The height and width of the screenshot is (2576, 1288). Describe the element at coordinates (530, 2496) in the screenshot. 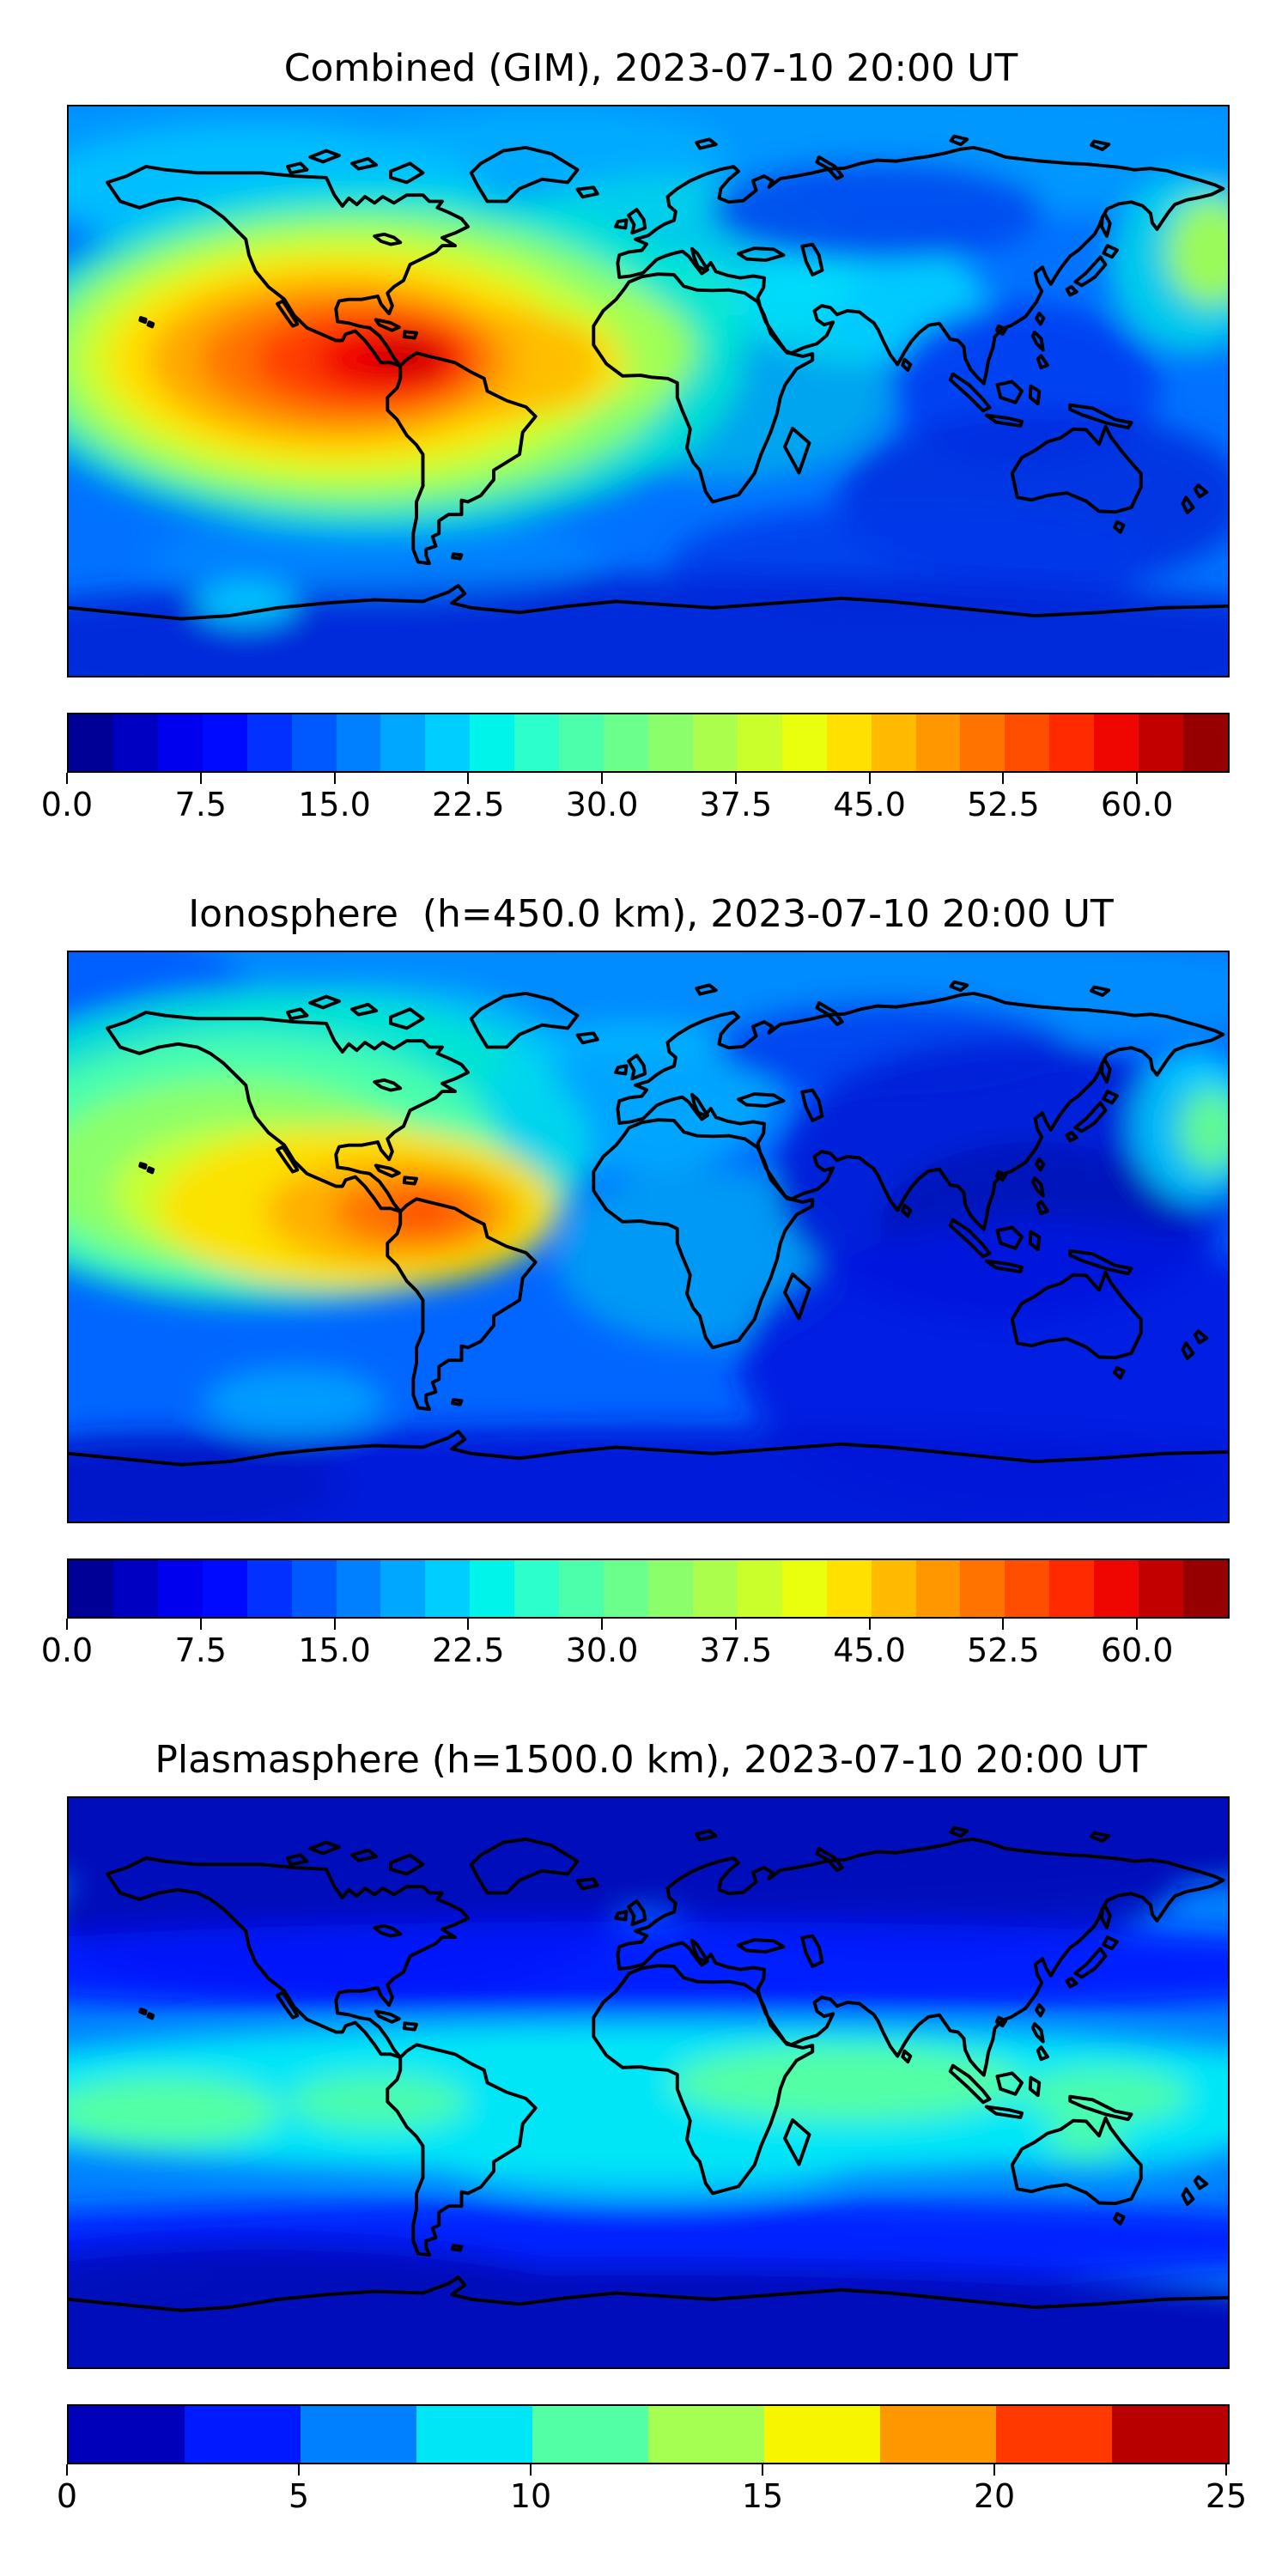

I see `colorbar-tick-label: 10` at that location.